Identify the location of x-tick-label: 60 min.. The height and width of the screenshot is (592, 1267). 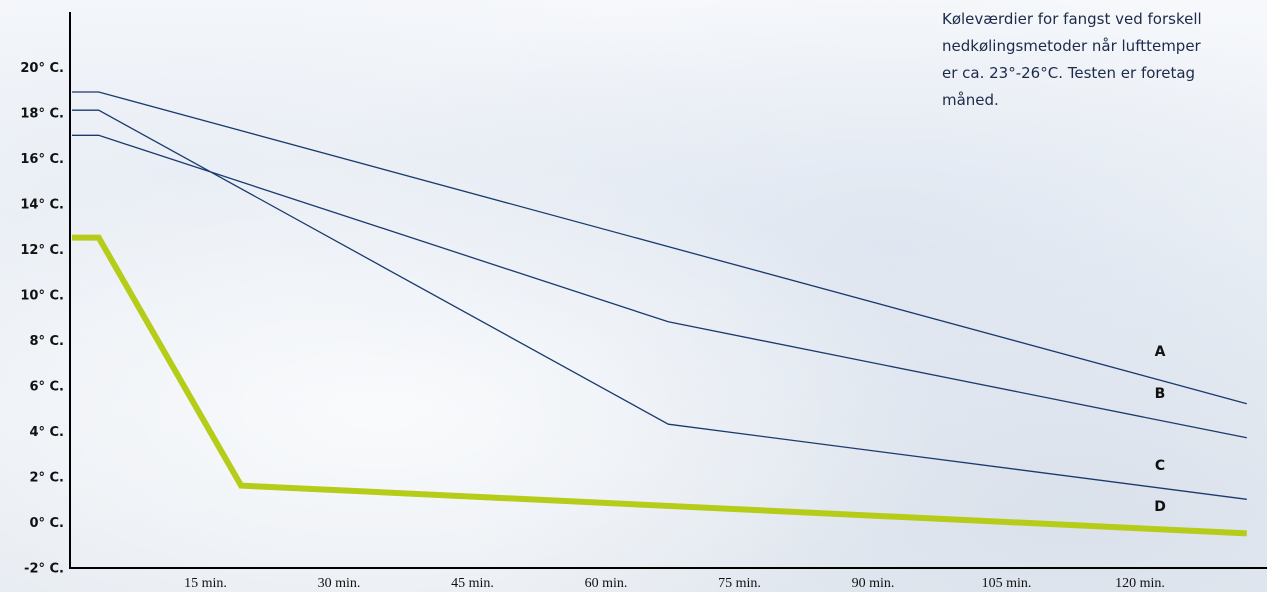
(606, 583).